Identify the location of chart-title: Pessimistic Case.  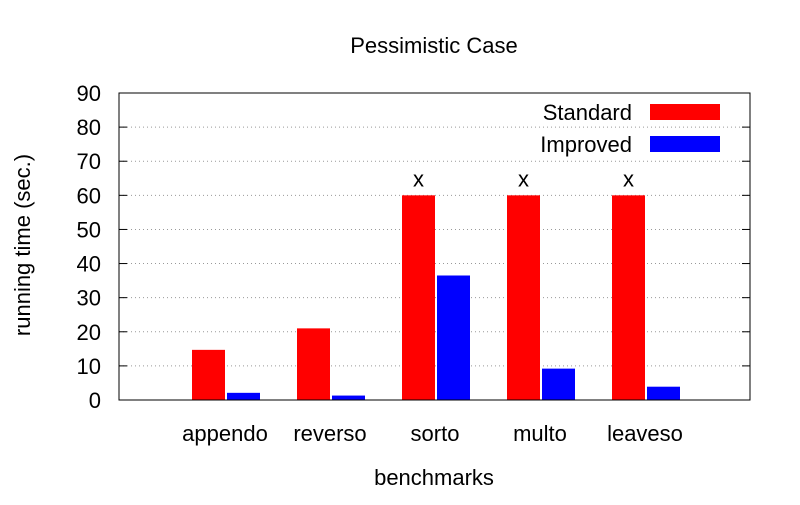
(433, 45).